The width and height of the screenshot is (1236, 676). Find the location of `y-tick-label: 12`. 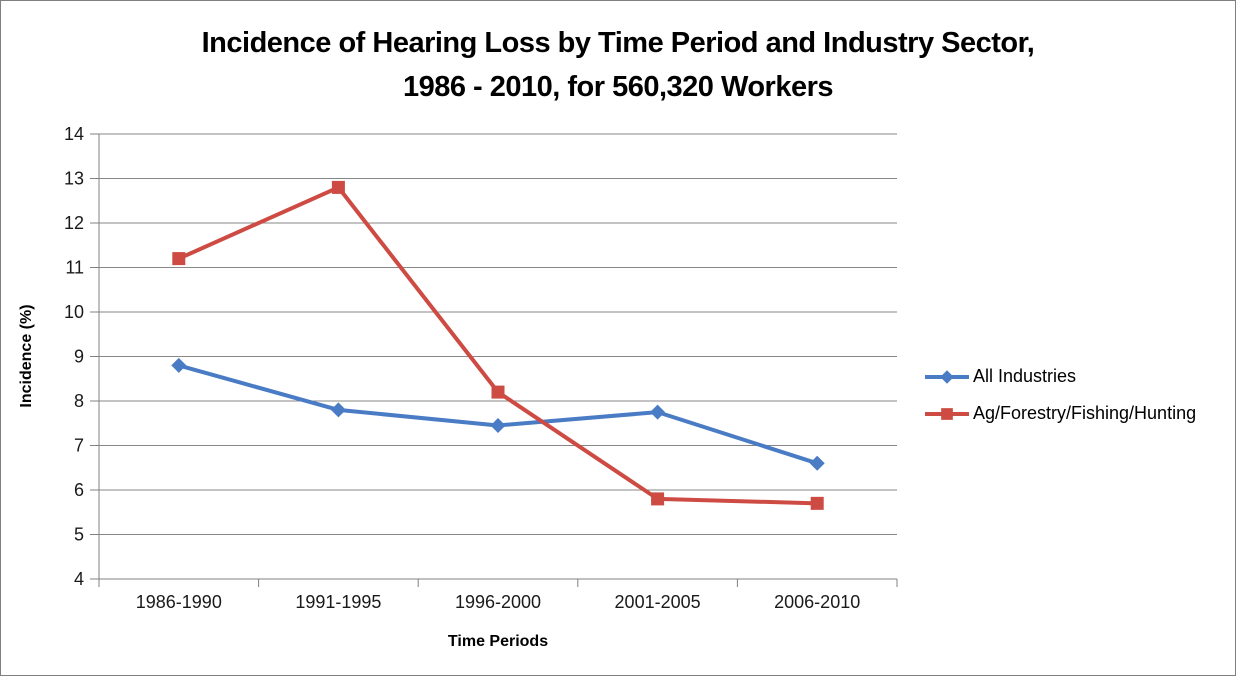

y-tick-label: 12 is located at coordinates (74, 223).